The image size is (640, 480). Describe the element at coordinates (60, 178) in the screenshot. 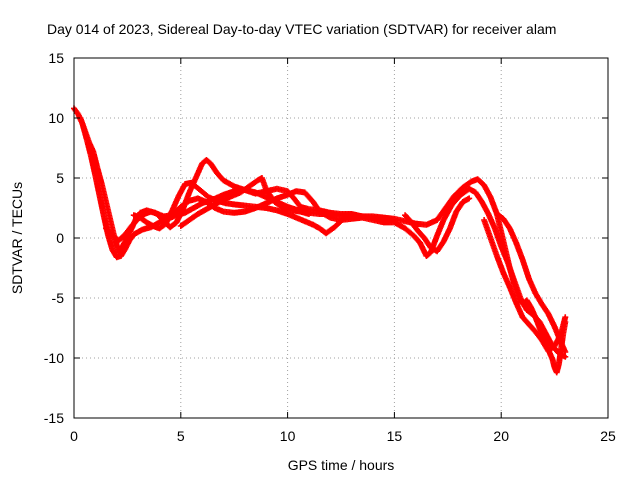

I see `y-tick-label: 5` at that location.